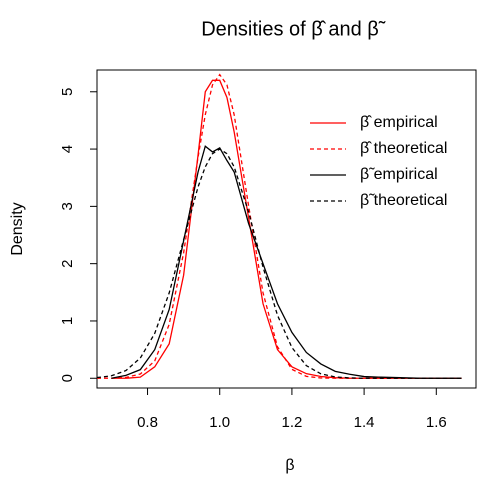 Image resolution: width=483 pixels, height=477 pixels. I want to click on legend-label: β̂ empirical, so click(399, 122).